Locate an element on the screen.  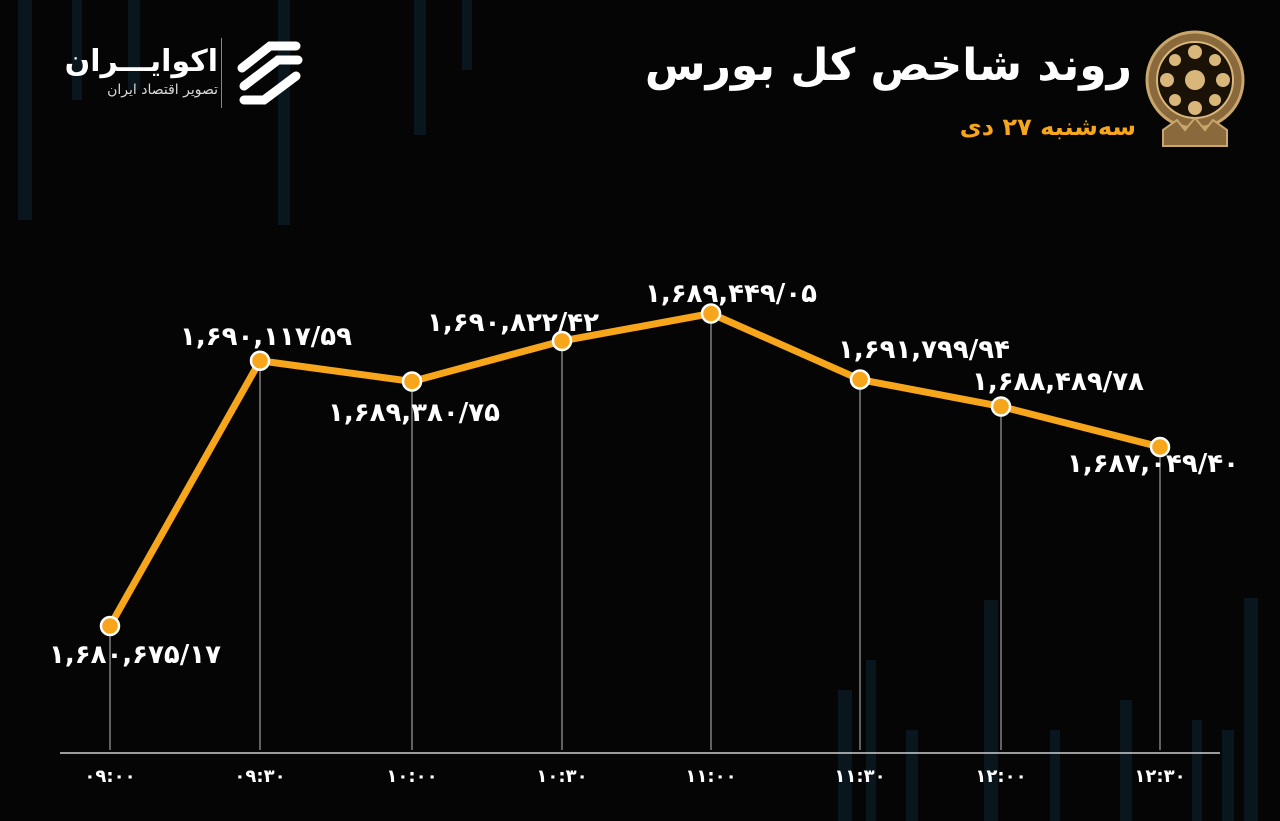
x-tick-label: ۱۱:۰۰ is located at coordinates (710, 776).